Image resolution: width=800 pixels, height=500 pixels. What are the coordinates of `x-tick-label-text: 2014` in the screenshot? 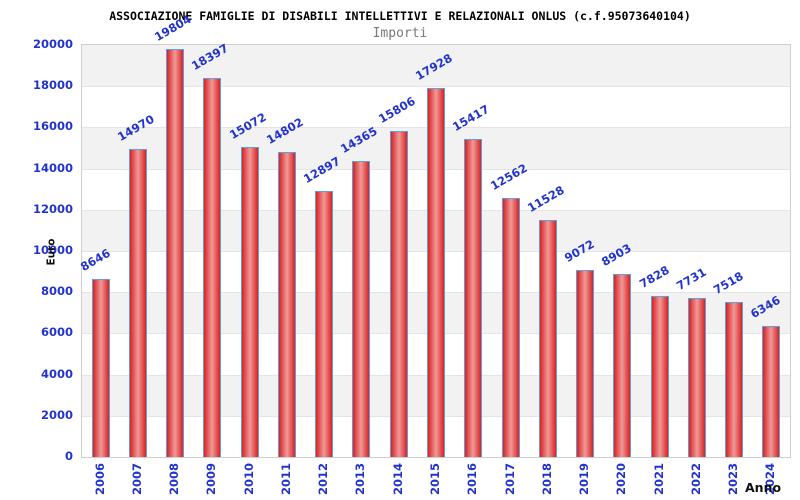 It's located at (397, 479).